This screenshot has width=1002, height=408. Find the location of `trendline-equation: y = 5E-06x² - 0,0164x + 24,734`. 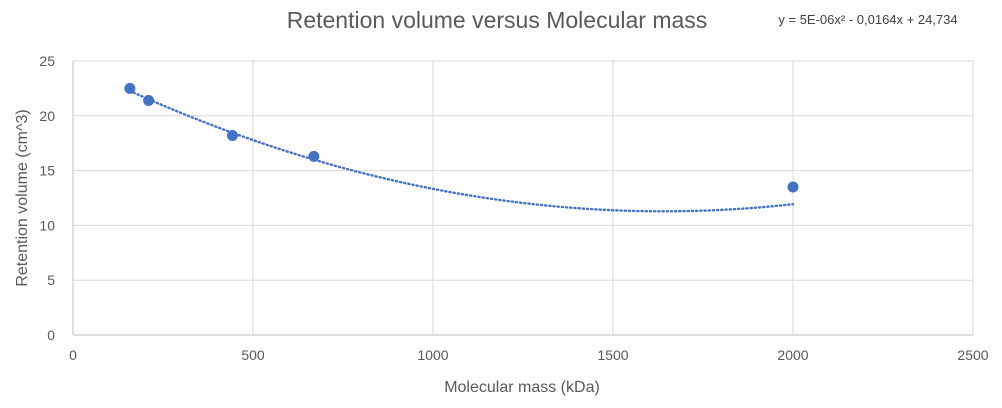

trendline-equation: y = 5E-06x² - 0,0164x + 24,734 is located at coordinates (867, 19).